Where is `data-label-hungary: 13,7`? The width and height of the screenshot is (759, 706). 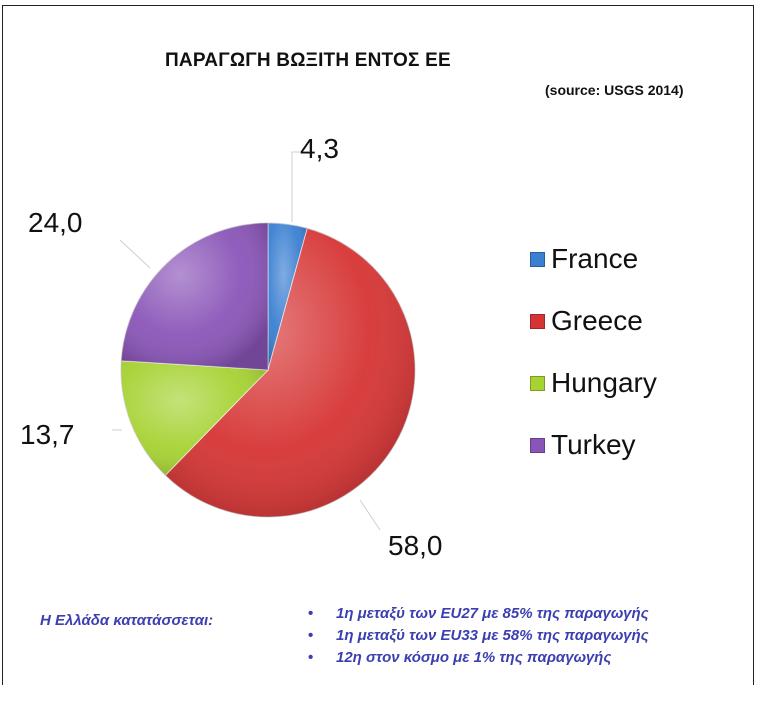
data-label-hungary: 13,7 is located at coordinates (47, 434).